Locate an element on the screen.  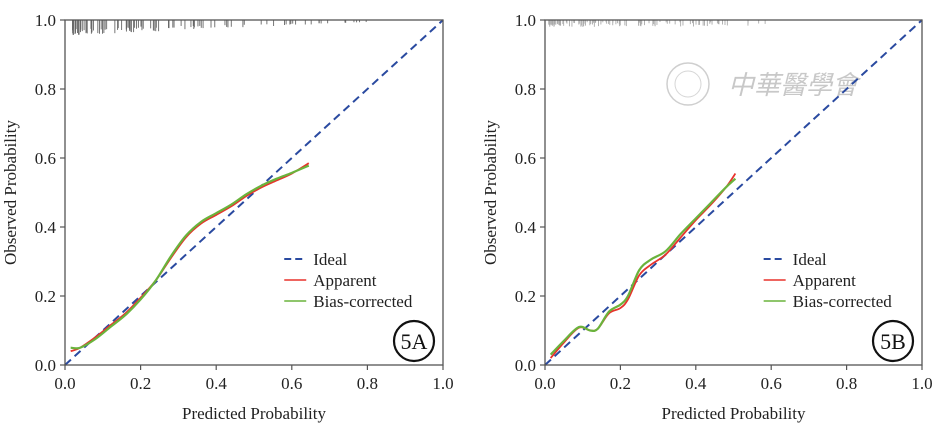
series-apparent-line is located at coordinates (190, 257).